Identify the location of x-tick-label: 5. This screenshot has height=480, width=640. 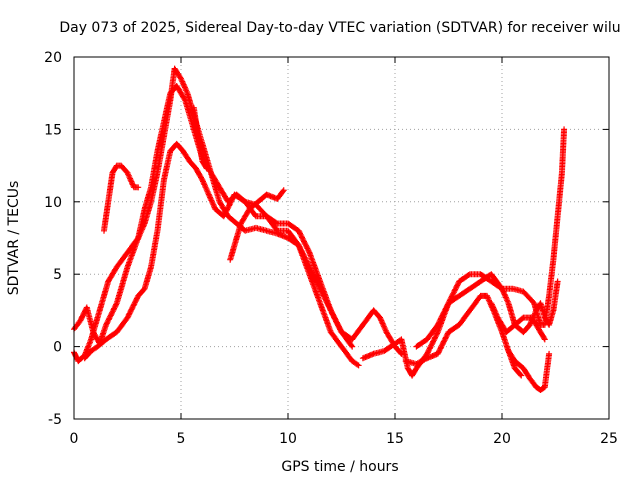
(181, 439).